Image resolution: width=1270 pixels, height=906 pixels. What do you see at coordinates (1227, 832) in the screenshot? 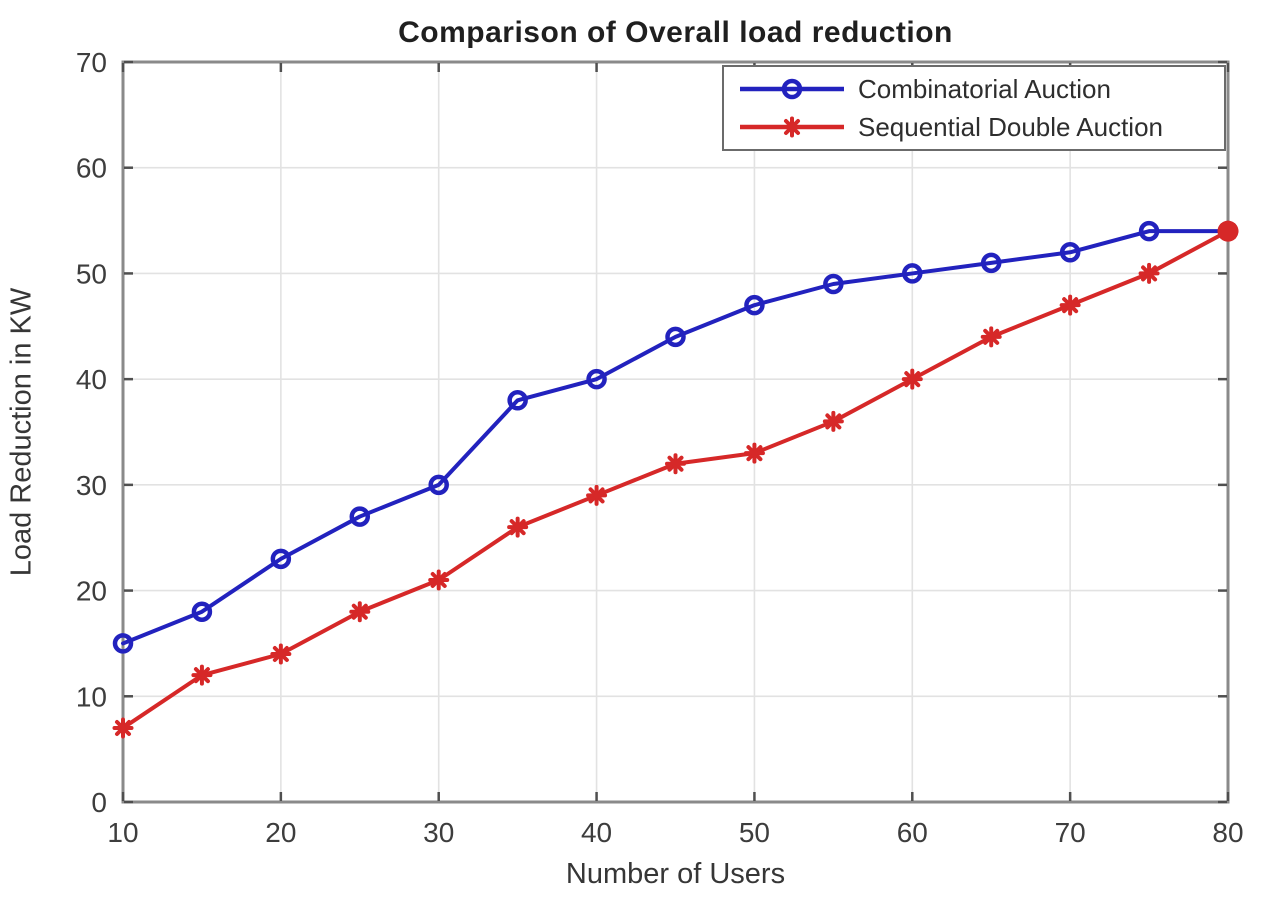
I see `x-tick-label: 80` at bounding box center [1227, 832].